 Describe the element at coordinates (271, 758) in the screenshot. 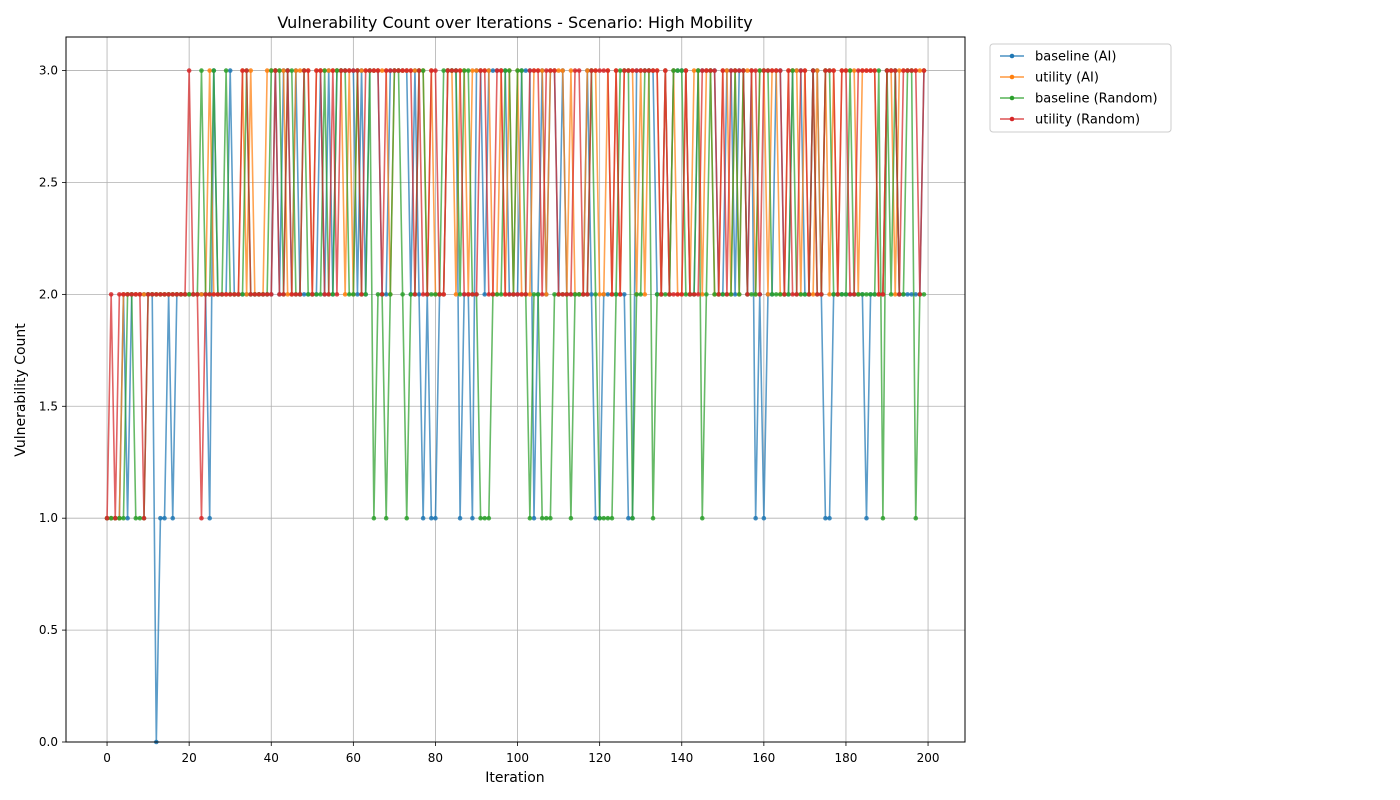

I see `x-tick-label: 40` at that location.